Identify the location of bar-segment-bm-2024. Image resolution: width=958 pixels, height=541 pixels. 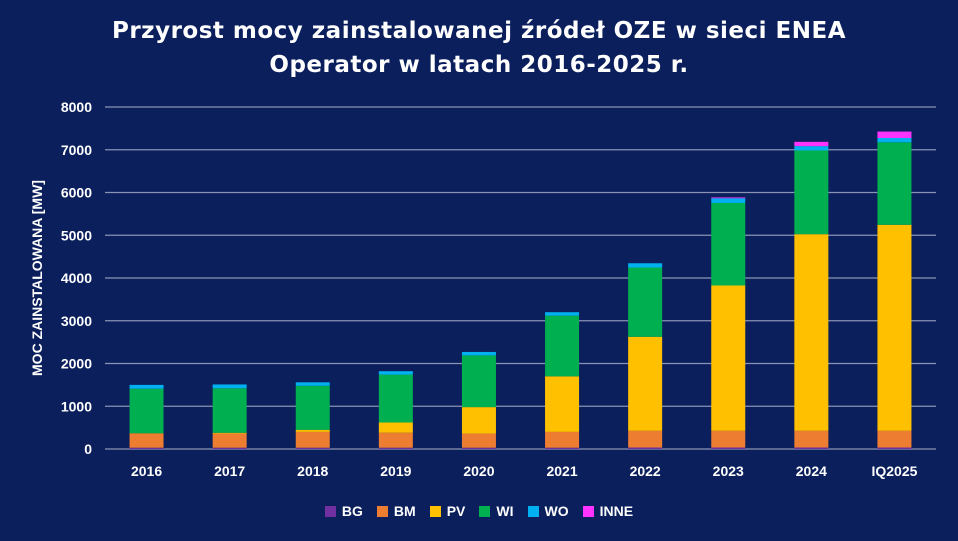
(811, 439).